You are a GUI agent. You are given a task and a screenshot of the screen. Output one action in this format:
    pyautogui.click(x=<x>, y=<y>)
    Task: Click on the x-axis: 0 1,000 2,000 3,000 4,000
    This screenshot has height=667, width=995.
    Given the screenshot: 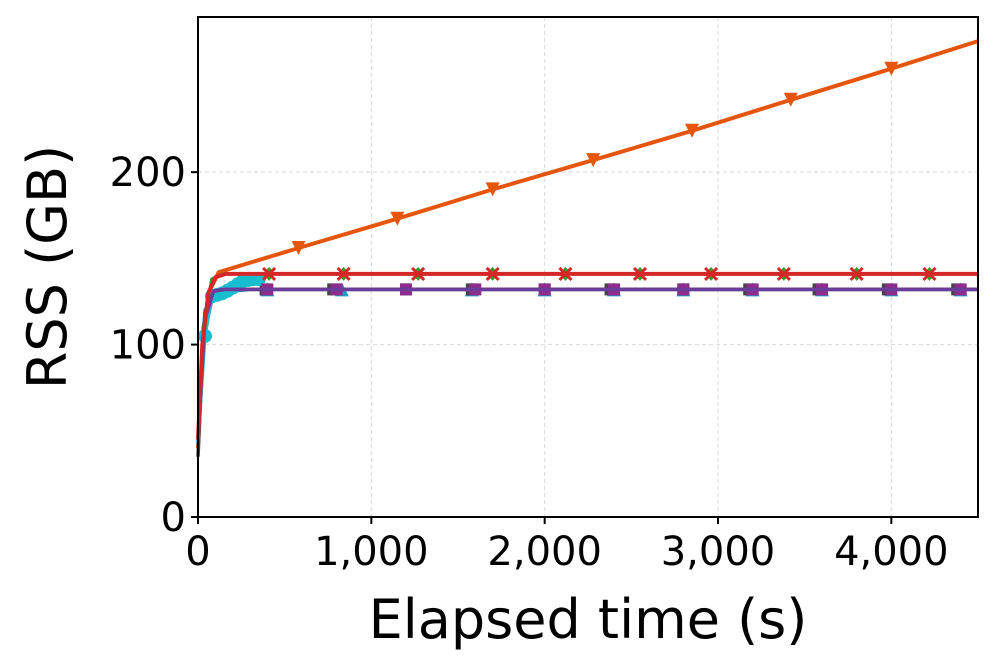 What is the action you would take?
    pyautogui.click(x=567, y=546)
    